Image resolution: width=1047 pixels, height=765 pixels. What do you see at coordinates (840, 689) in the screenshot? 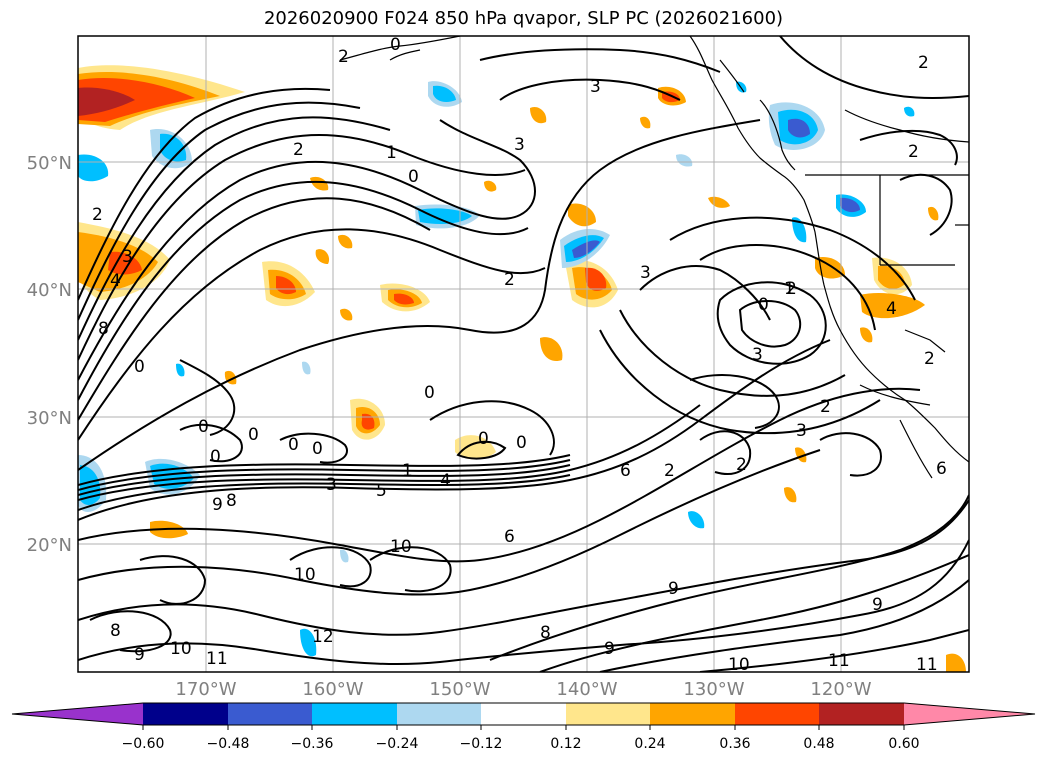
I see `lon-label: 120°W` at bounding box center [840, 689].